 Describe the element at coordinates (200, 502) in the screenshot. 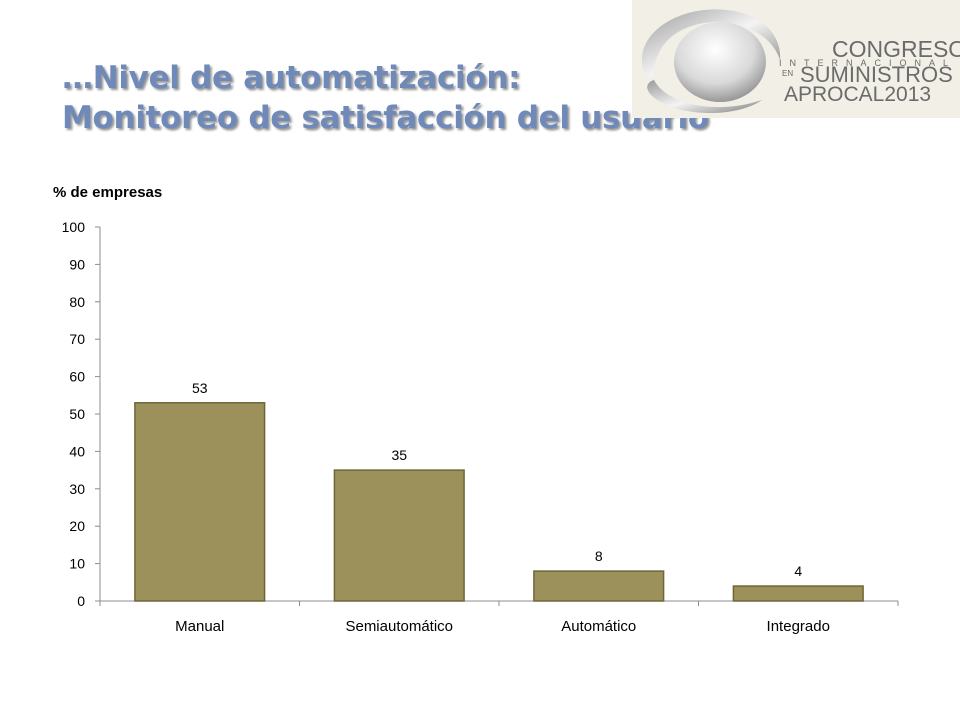

I see `bar-manual` at that location.